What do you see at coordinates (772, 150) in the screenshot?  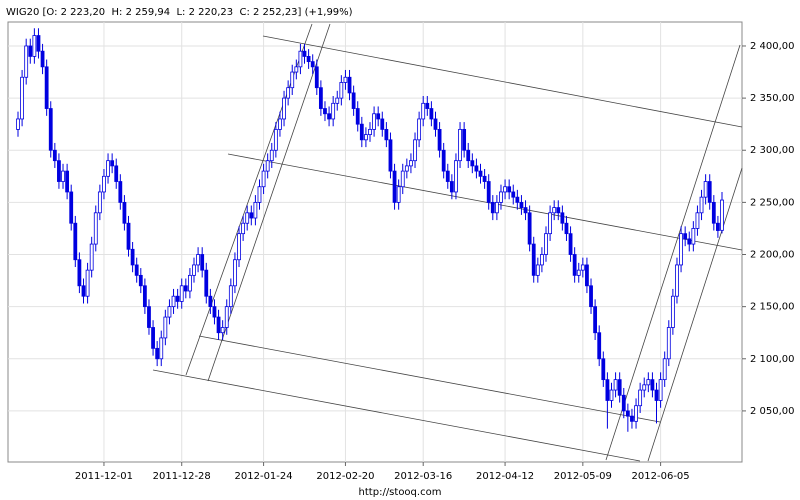 I see `y-tick-label: 2 300,00` at bounding box center [772, 150].